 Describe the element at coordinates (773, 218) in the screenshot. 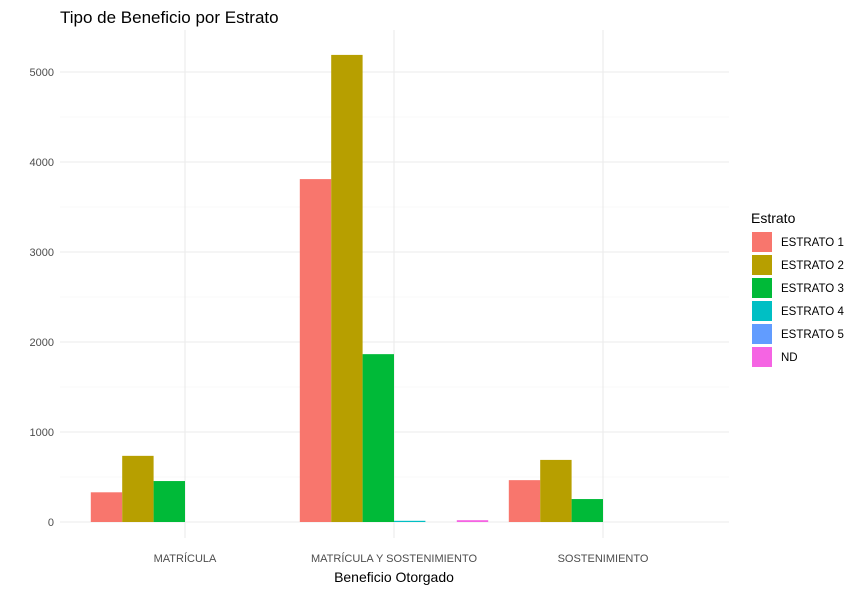

I see `legend-title: Estrato` at that location.